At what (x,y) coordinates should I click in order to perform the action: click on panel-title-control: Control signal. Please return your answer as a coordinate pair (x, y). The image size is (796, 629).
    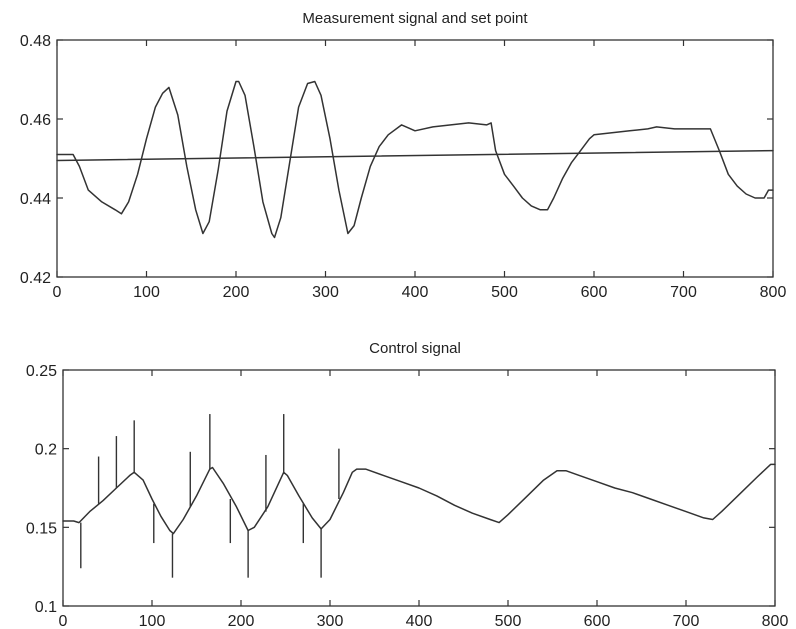
    Looking at the image, I should click on (415, 348).